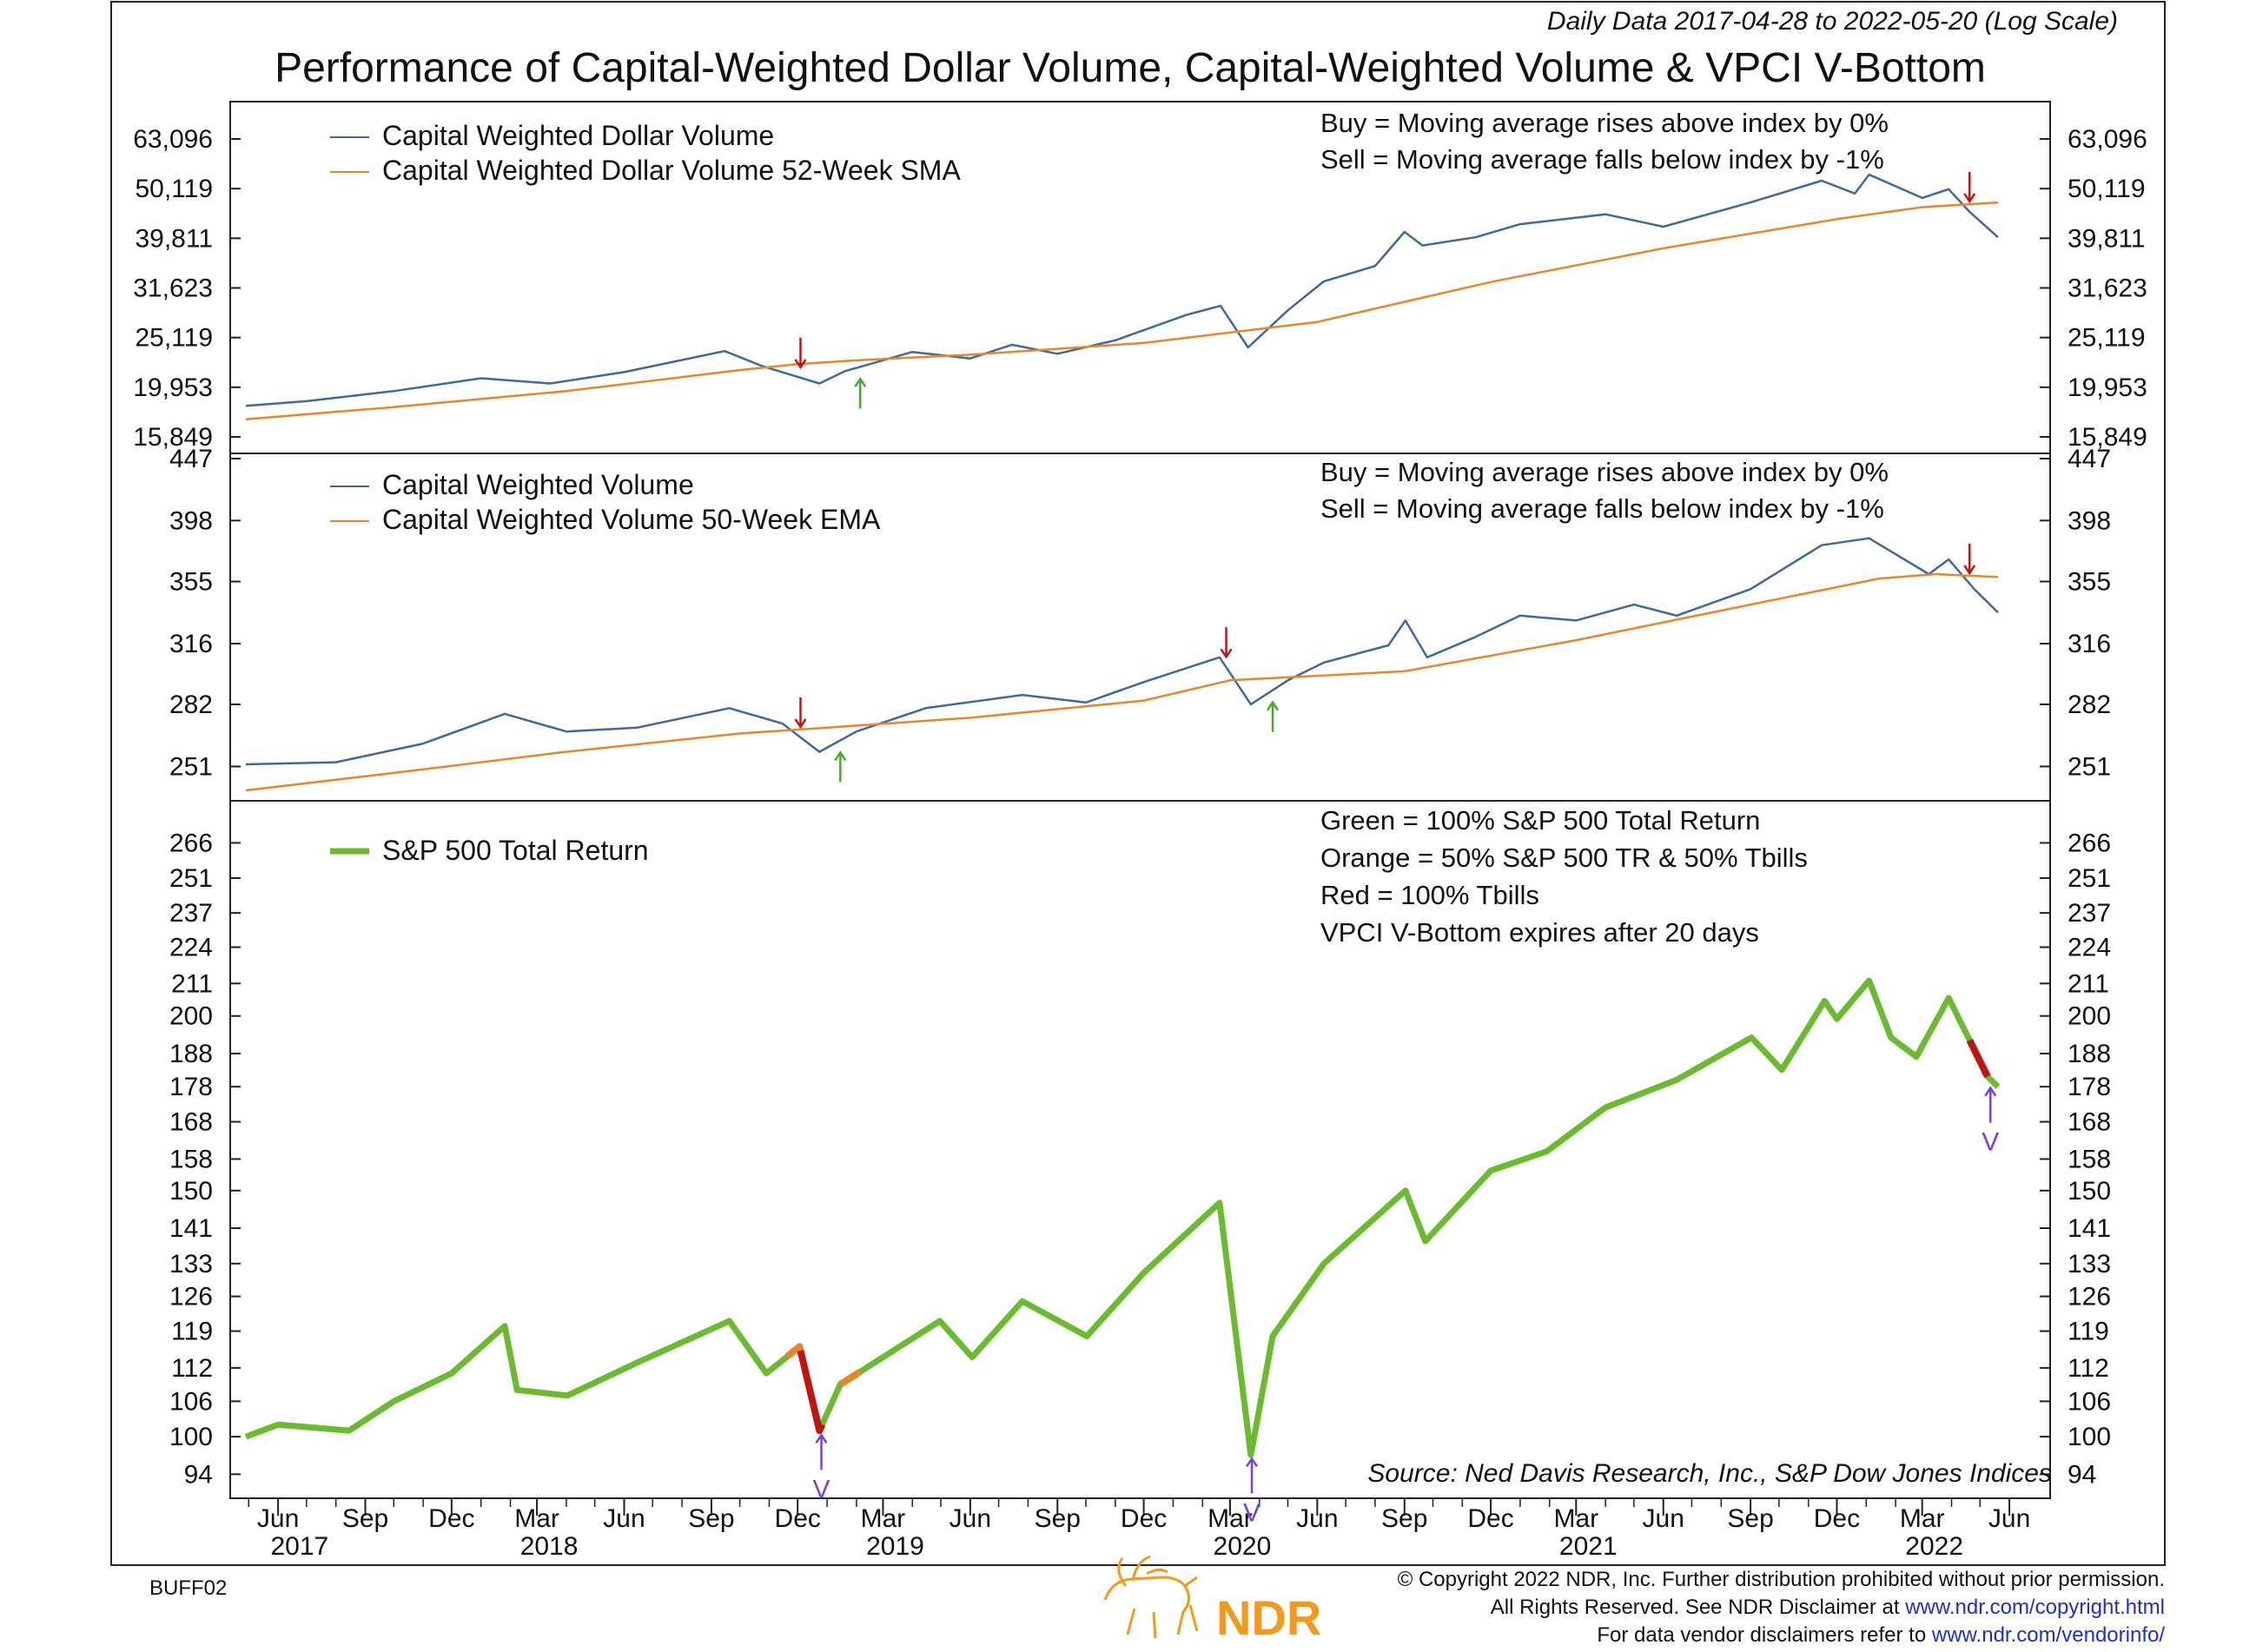 Image resolution: width=2243 pixels, height=1652 pixels. I want to click on y-tick-label-left: 398, so click(191, 520).